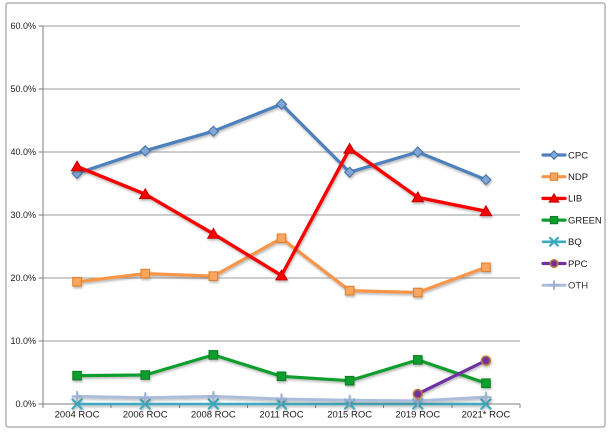 The height and width of the screenshot is (439, 615). I want to click on x-axis-category-label: 2021* ROC, so click(486, 415).